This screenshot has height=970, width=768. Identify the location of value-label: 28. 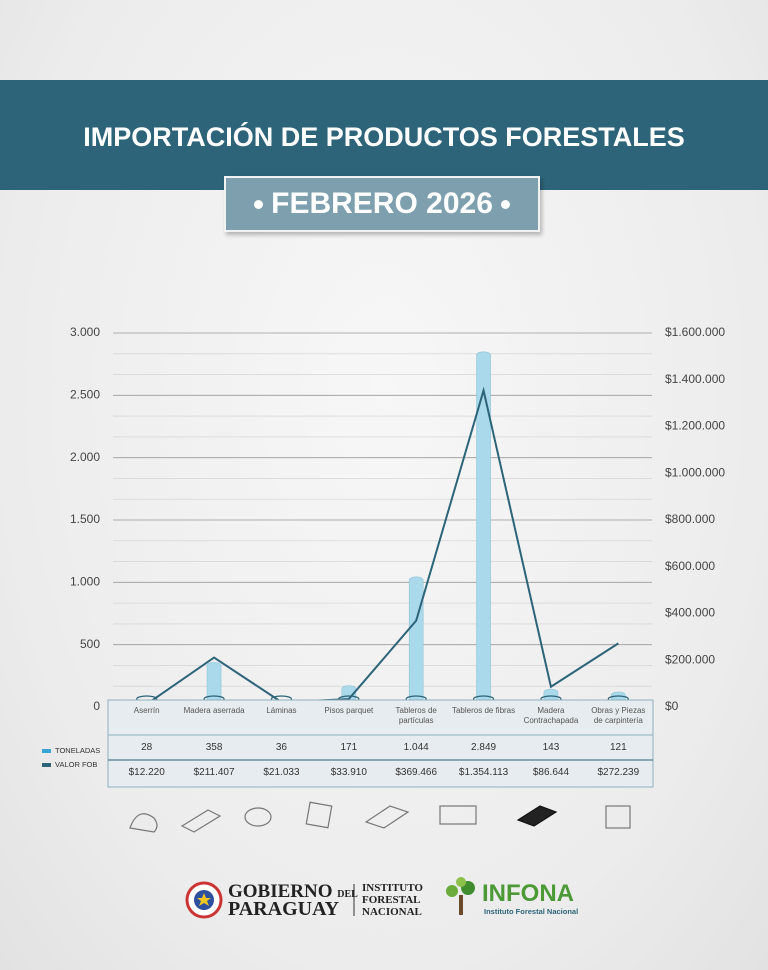
(147, 747).